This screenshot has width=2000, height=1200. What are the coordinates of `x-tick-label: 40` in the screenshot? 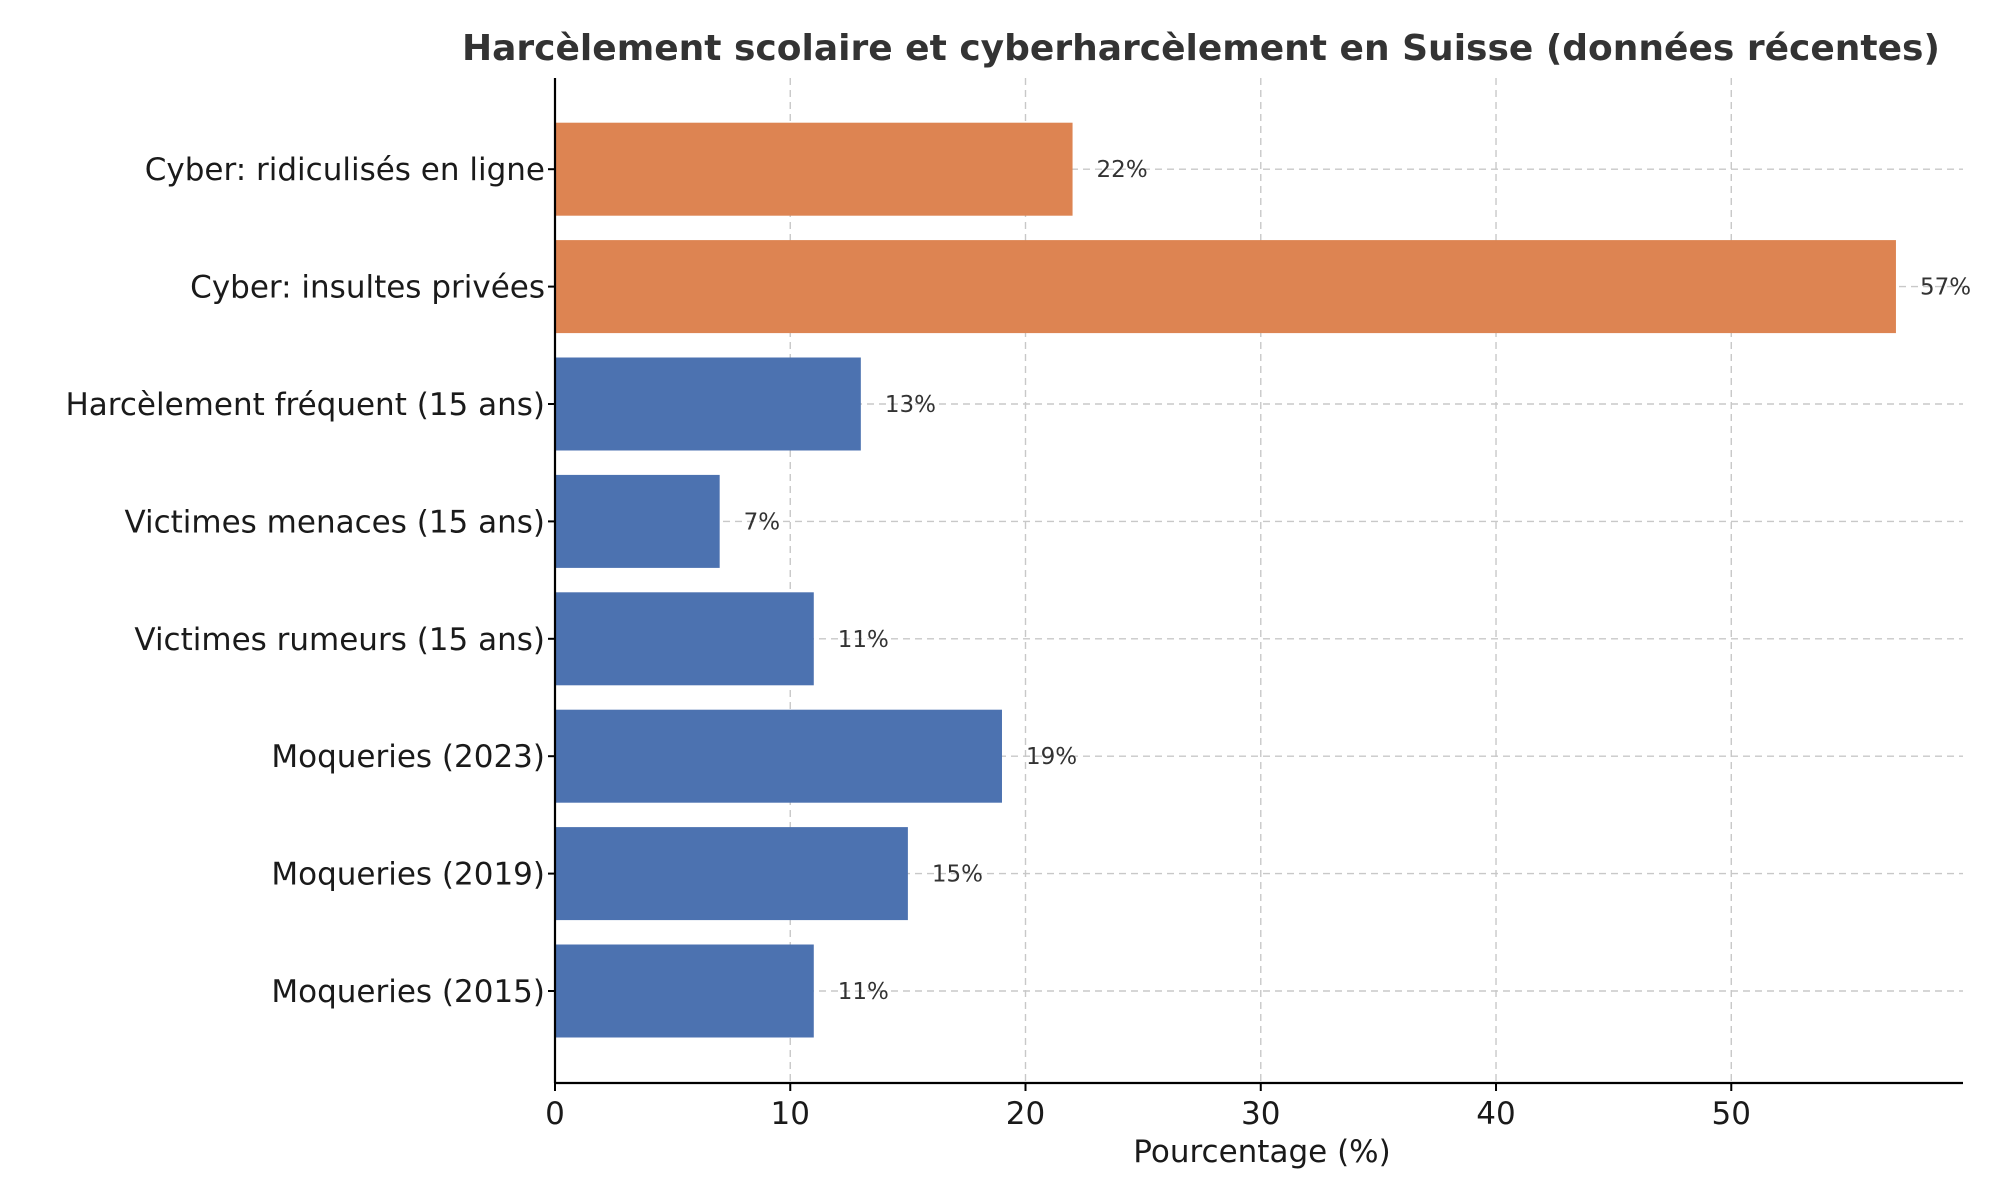 It's located at (1495, 1114).